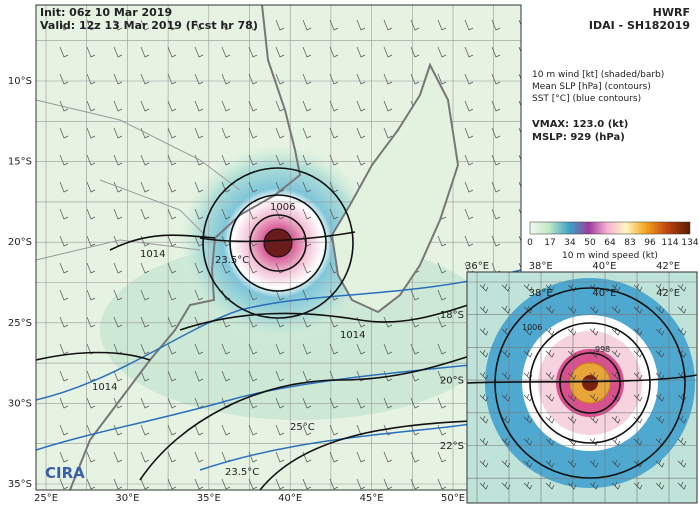 The width and height of the screenshot is (699, 505). What do you see at coordinates (452, 381) in the screenshot?
I see `inset-lat-label: 20°S` at bounding box center [452, 381].